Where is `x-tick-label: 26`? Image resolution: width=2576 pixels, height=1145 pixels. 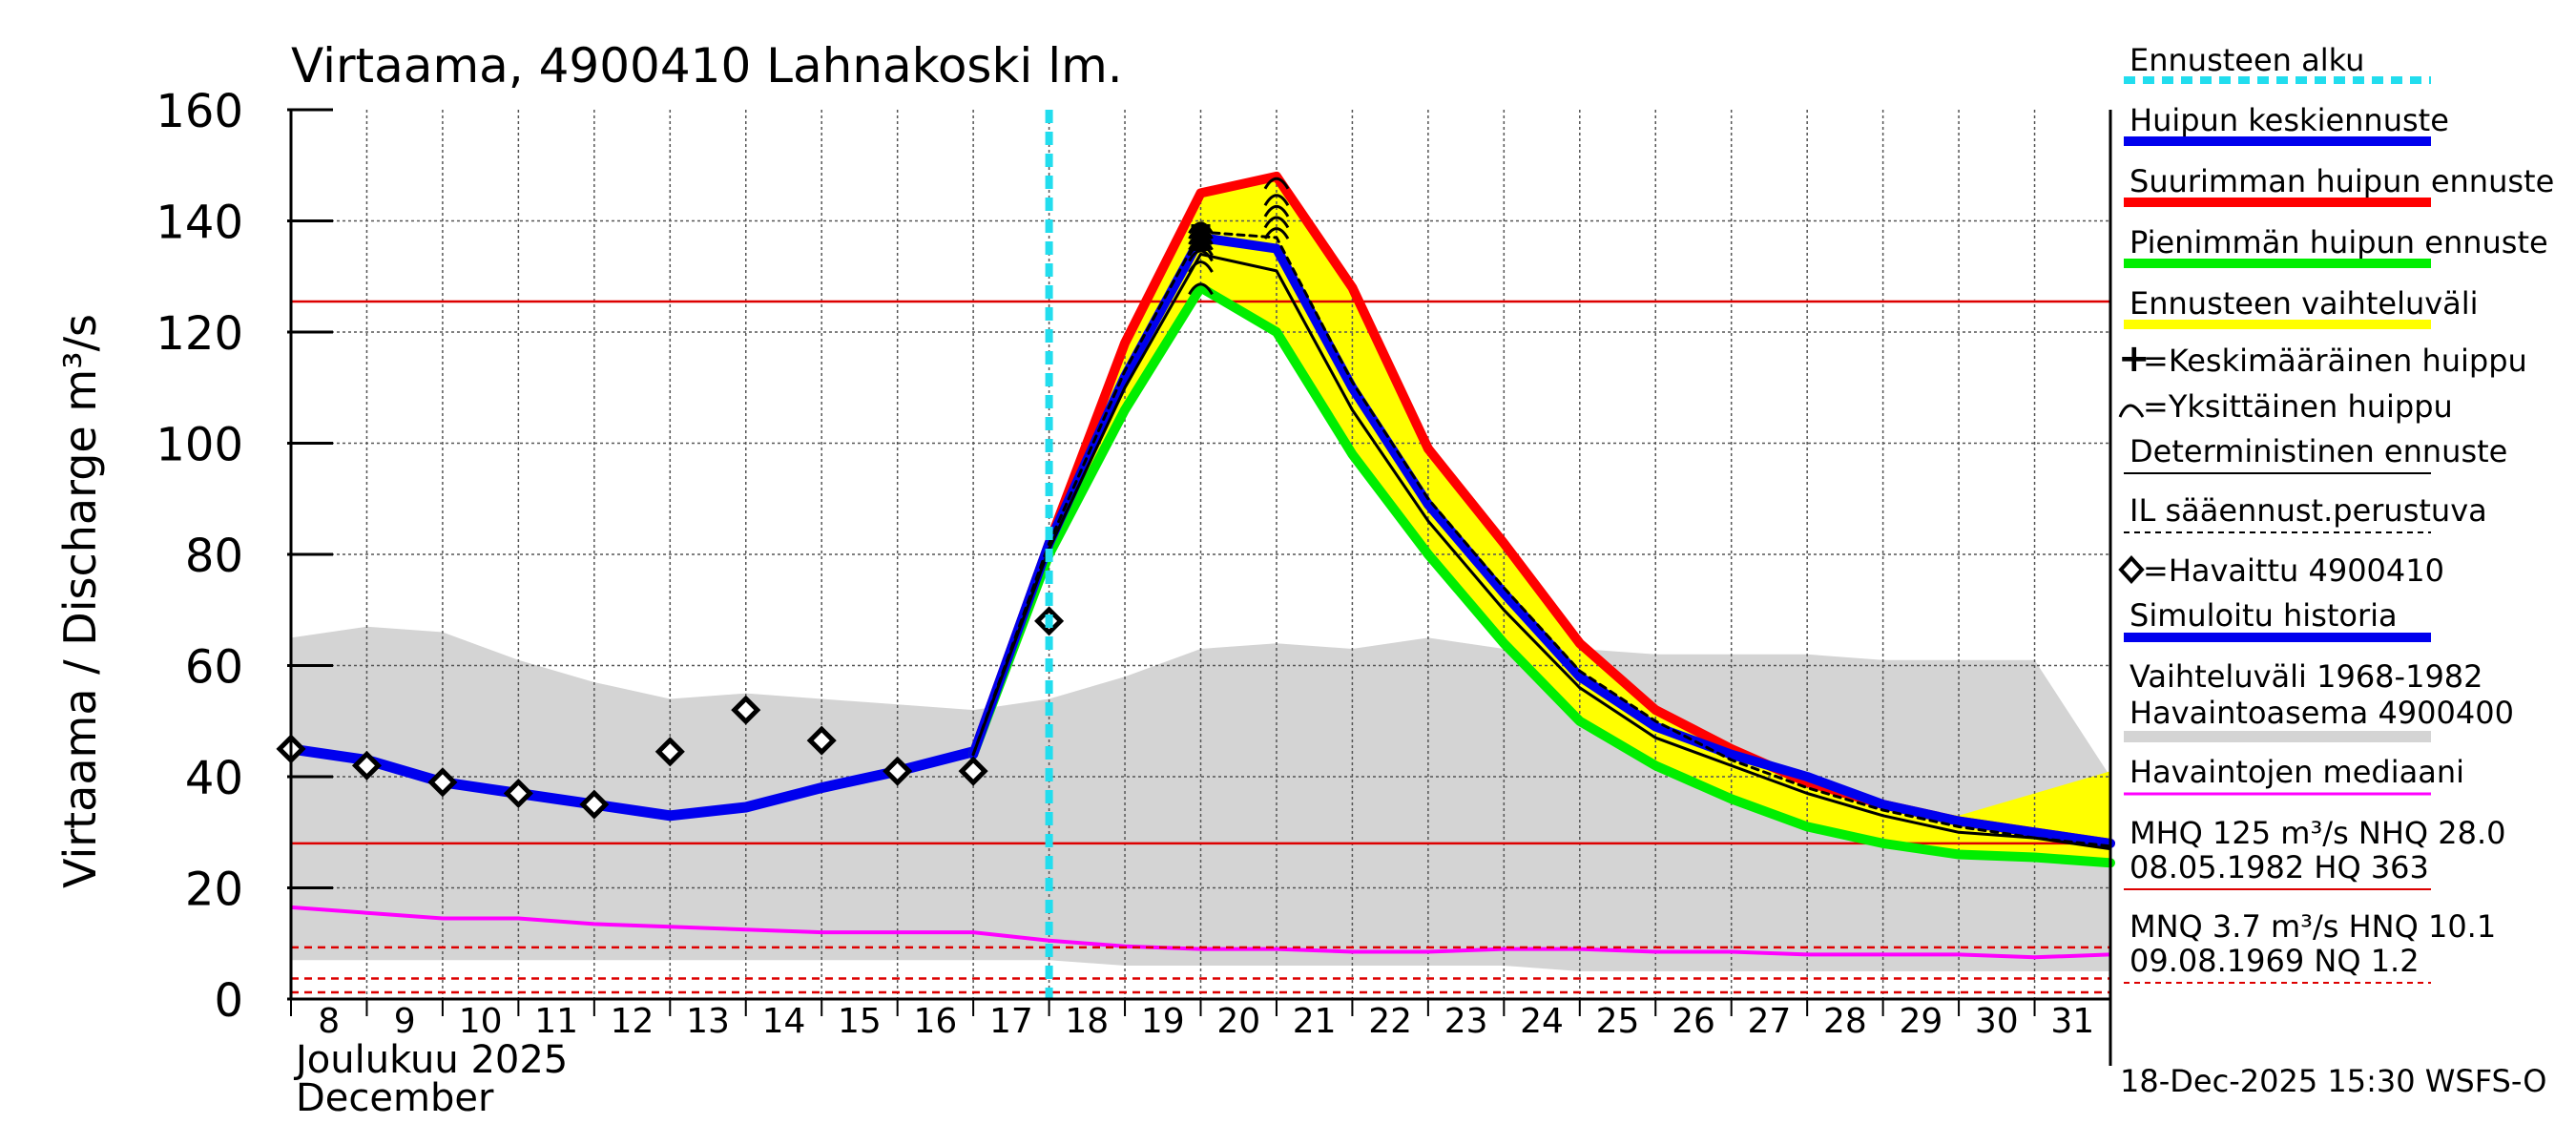 x-tick-label: 26 is located at coordinates (1693, 1022).